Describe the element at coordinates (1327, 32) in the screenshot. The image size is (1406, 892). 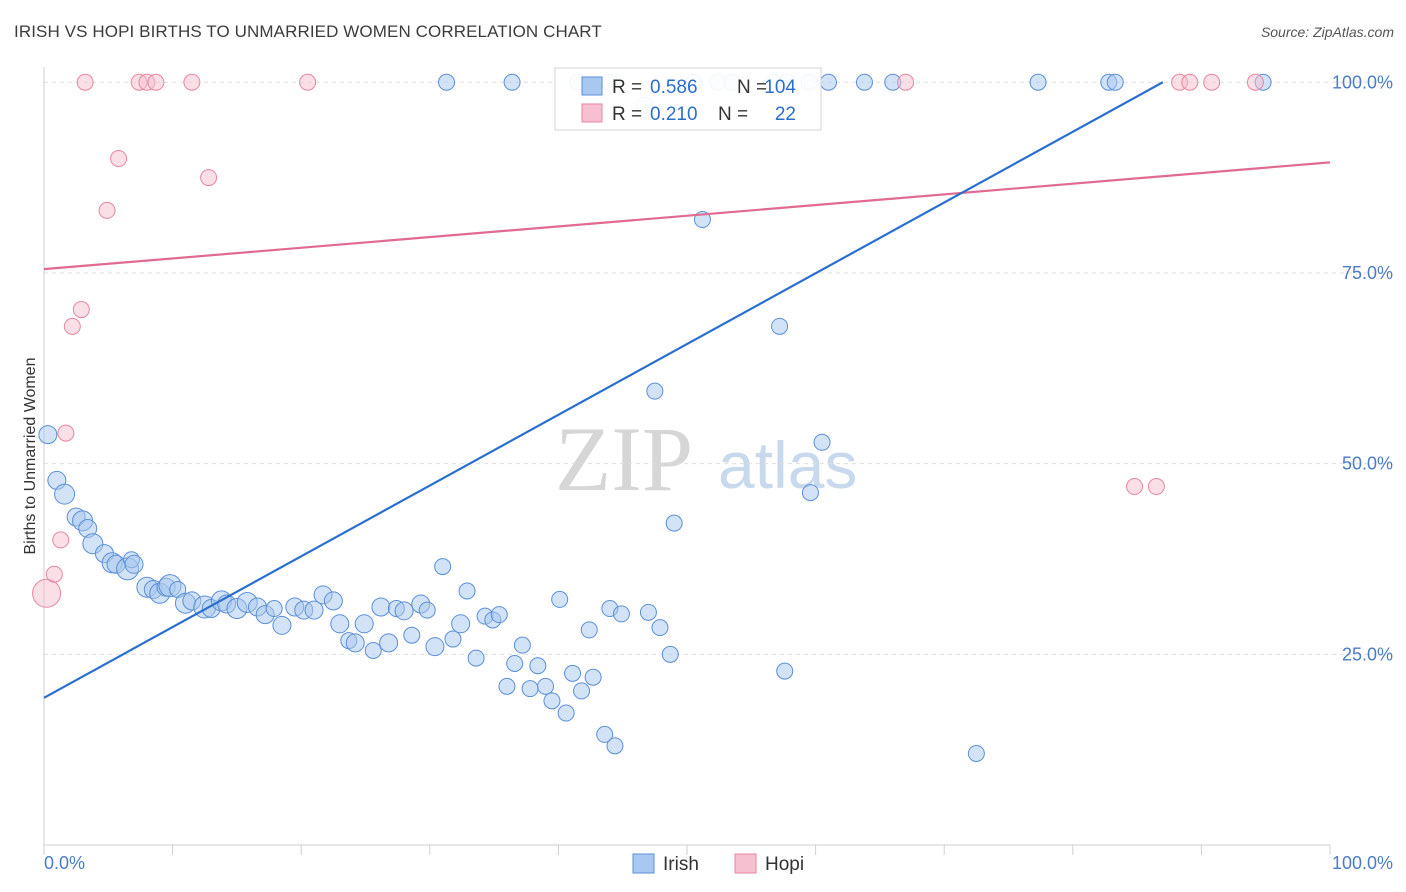
I see `source-credit: Source: ZipAtlas.com` at that location.